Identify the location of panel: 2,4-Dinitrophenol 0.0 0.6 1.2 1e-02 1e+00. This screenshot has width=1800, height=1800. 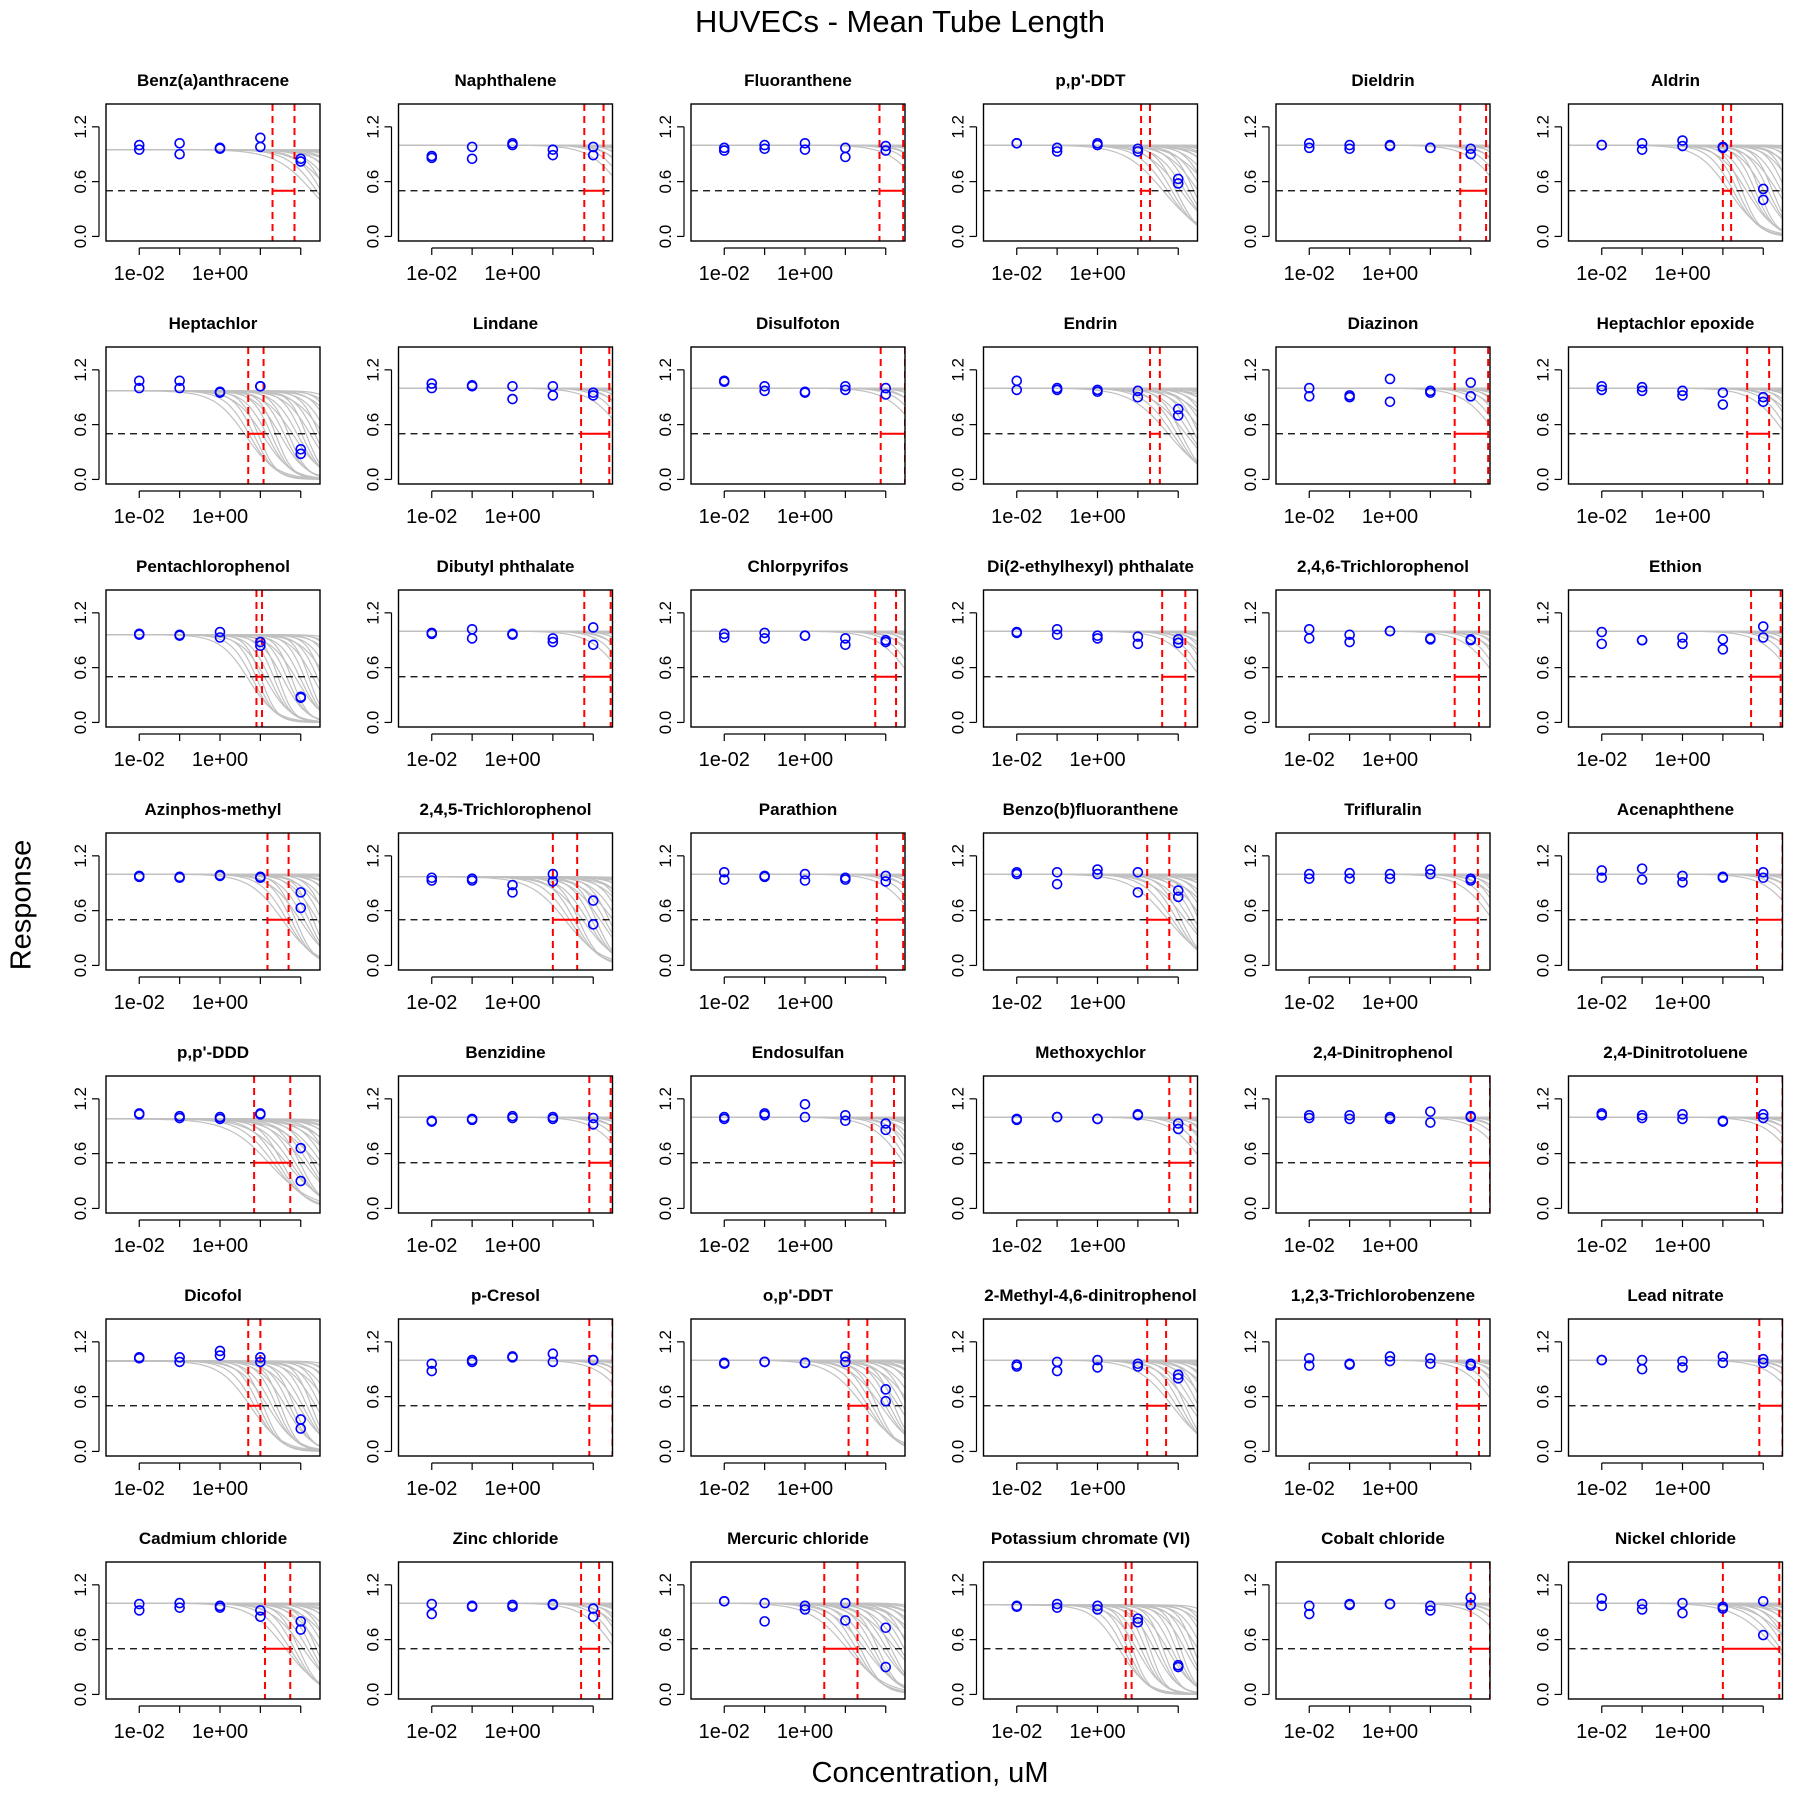
(1366, 1150).